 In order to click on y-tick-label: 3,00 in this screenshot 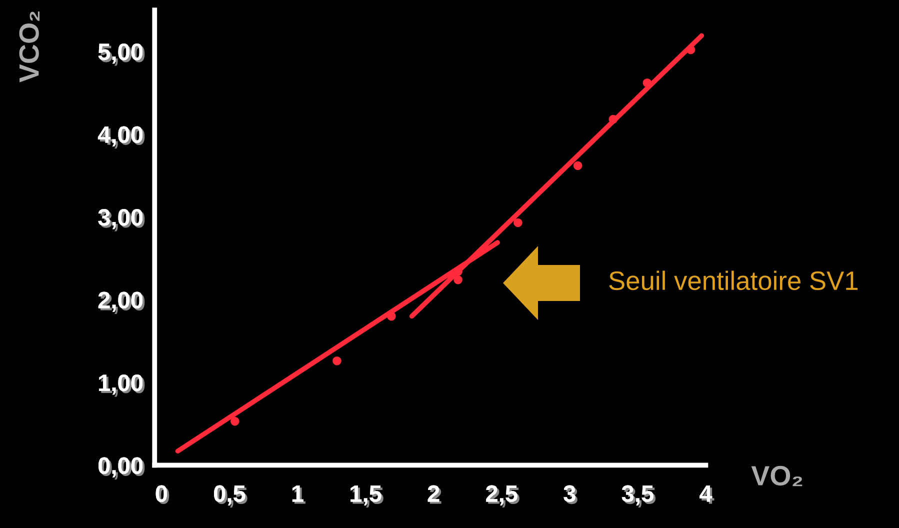, I will do `click(121, 220)`.